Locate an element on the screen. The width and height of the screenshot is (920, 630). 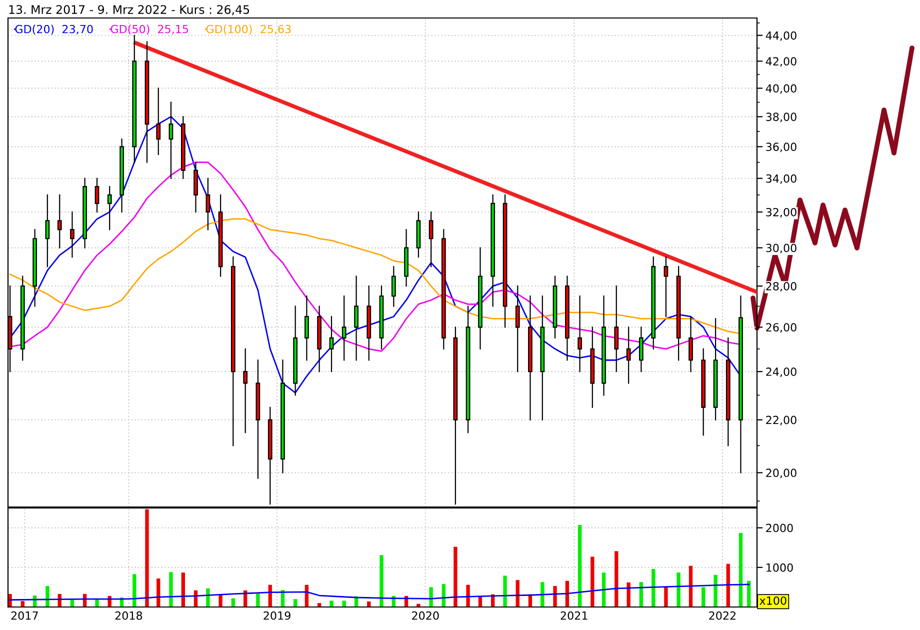
y-tick-label: 2000 is located at coordinates (779, 528).